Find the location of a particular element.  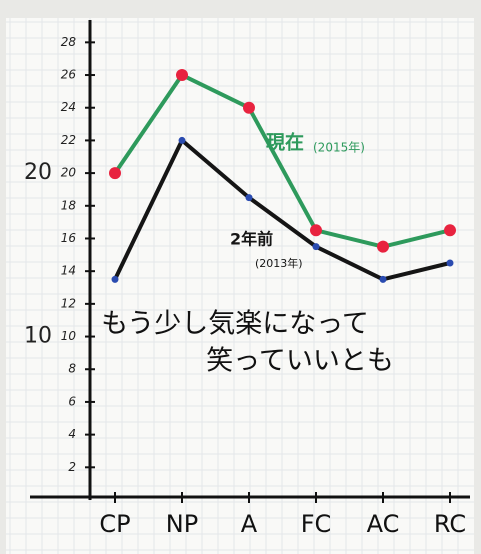

y-tick-label: 26 is located at coordinates (69, 75).